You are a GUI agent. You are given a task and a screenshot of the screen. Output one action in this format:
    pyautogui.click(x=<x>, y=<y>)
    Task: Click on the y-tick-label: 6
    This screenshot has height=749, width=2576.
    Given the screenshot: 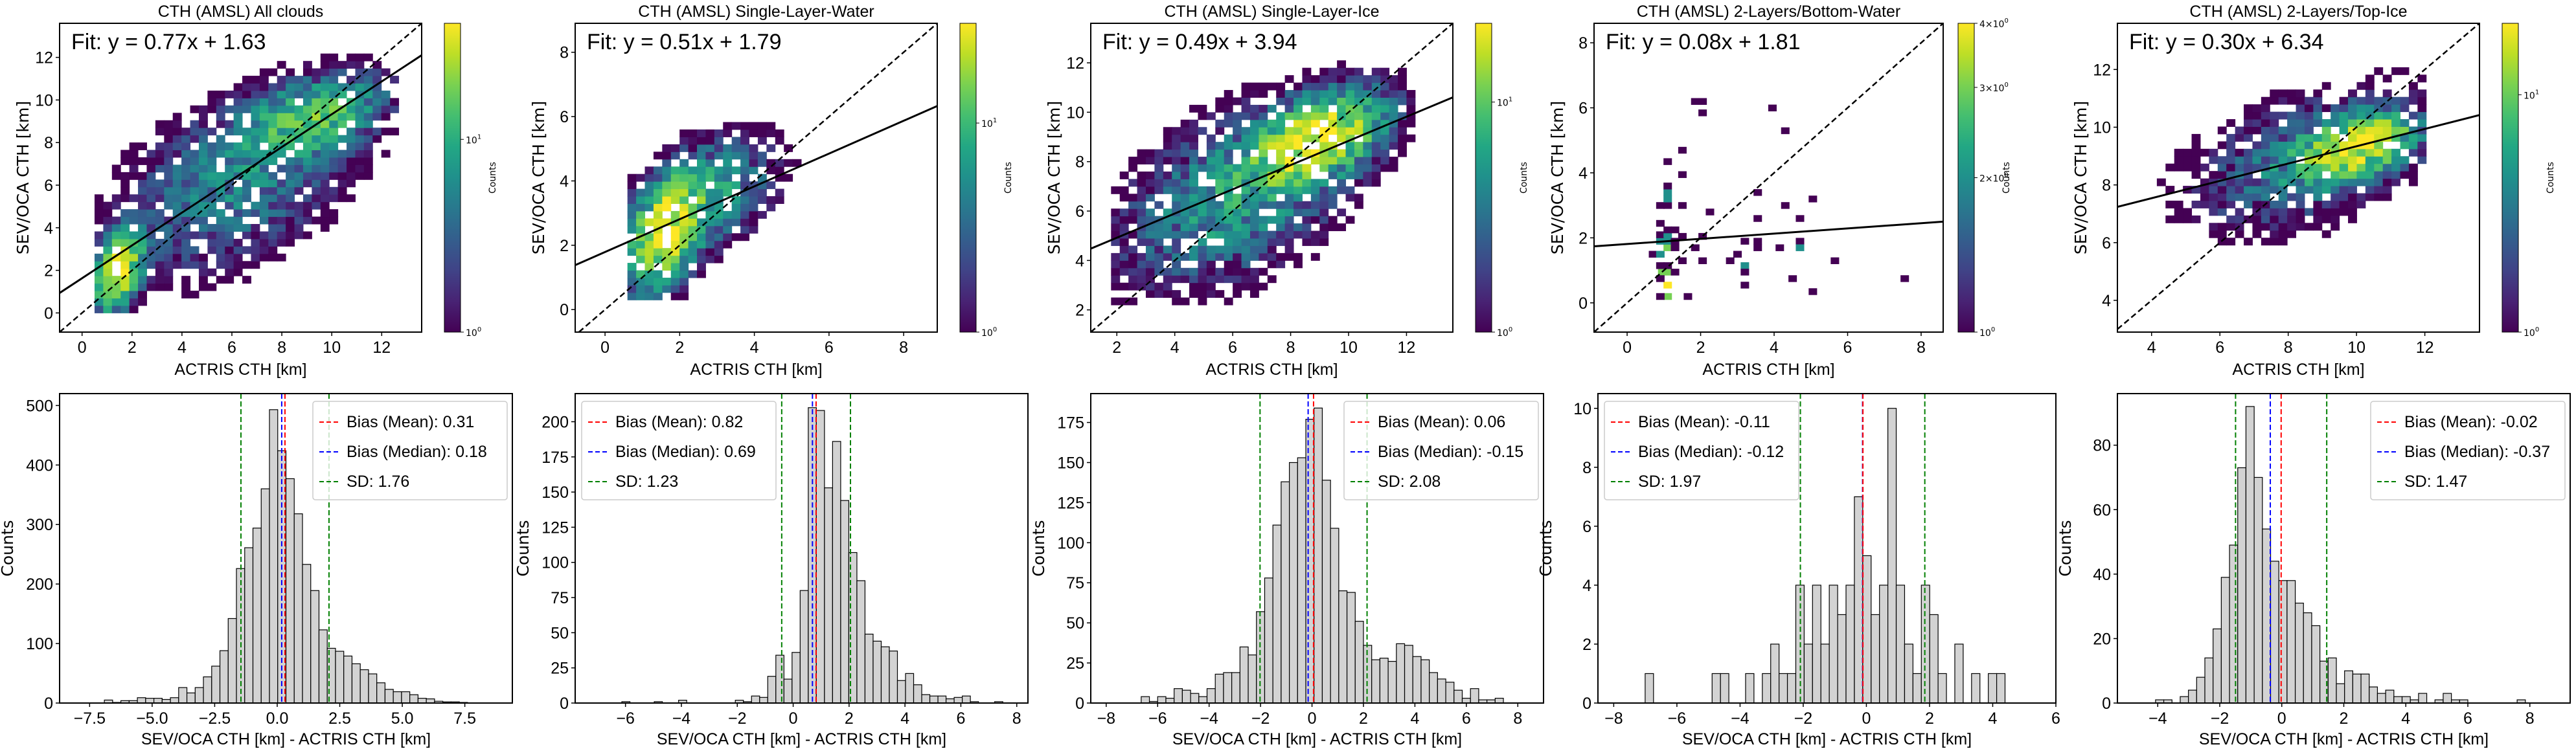 What is the action you would take?
    pyautogui.click(x=49, y=186)
    